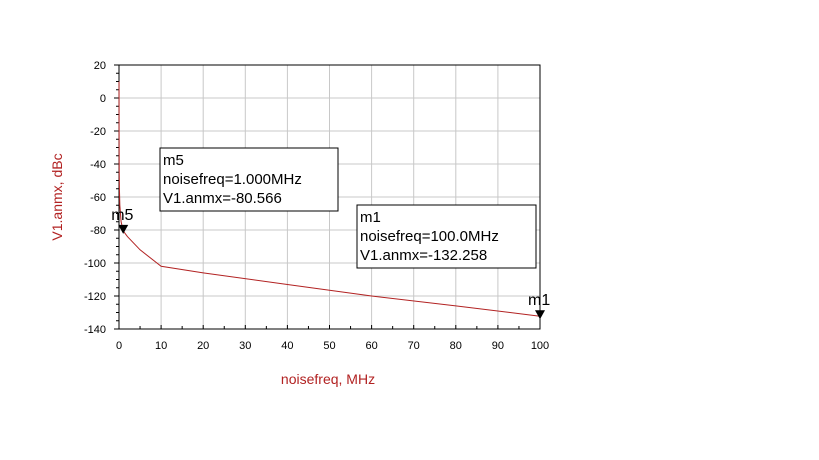 The image size is (819, 460). Describe the element at coordinates (429, 236) in the screenshot. I see `marker-readout-line: noisefreq=100.0MHz` at that location.